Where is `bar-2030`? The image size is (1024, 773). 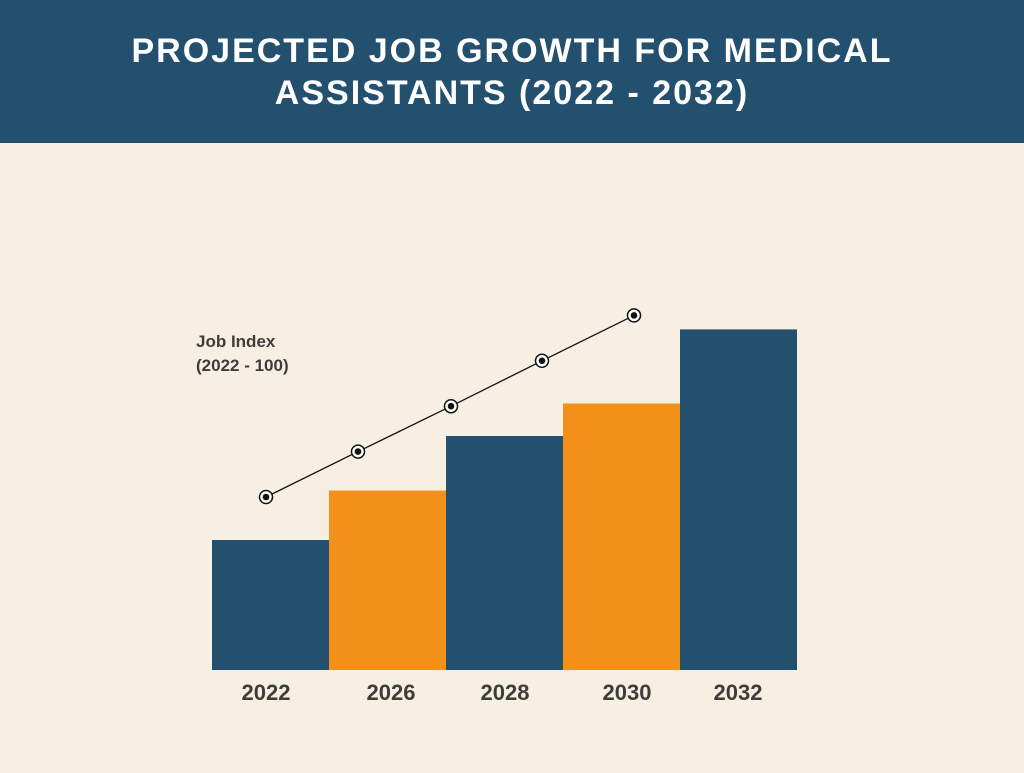 bar-2030 is located at coordinates (621, 536).